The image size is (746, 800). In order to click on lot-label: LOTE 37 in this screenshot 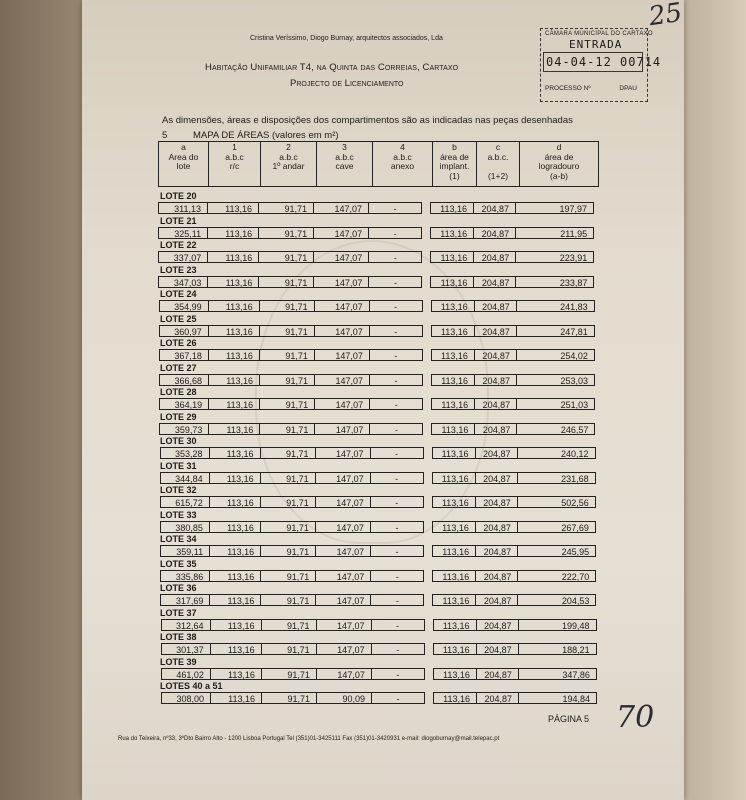, I will do `click(178, 612)`.